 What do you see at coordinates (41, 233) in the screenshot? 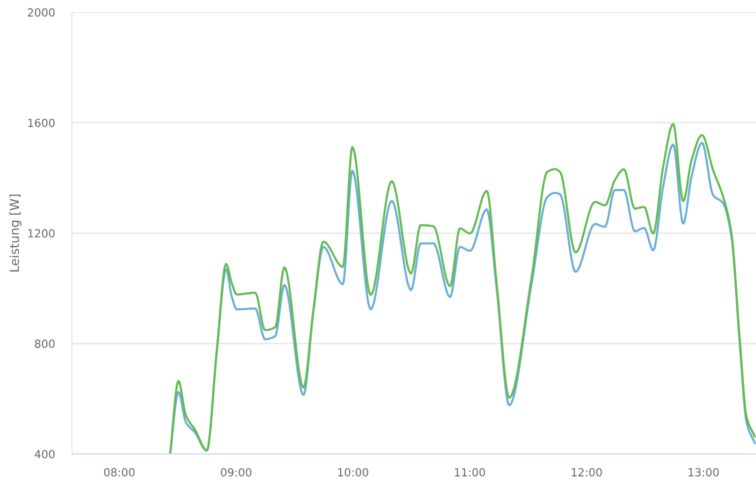
I see `y-tick-label: 1200` at bounding box center [41, 233].